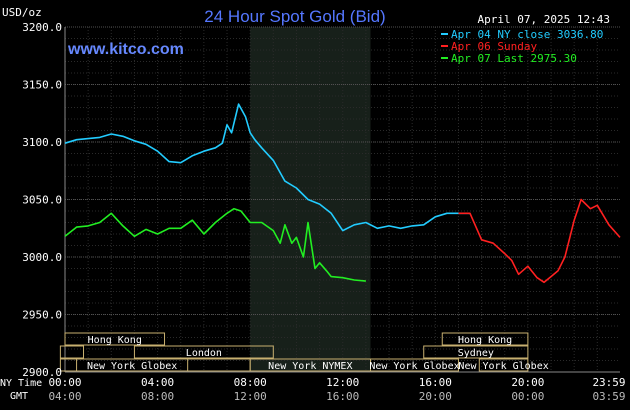  What do you see at coordinates (342, 382) in the screenshot?
I see `x-tick-label-ny: 12:00` at bounding box center [342, 382].